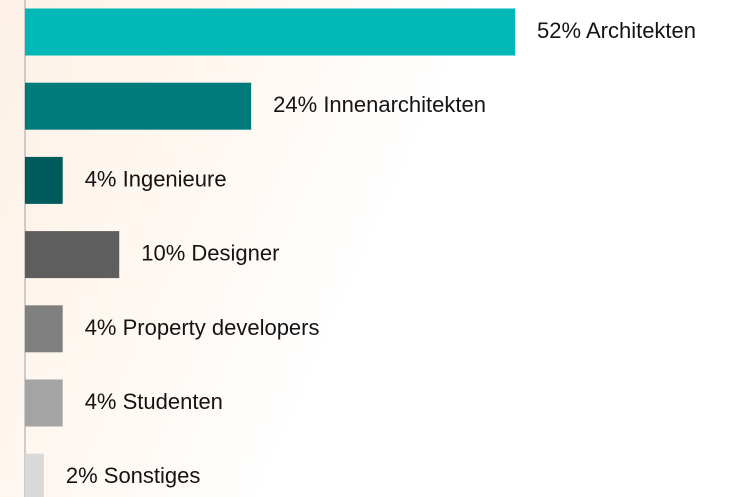  What do you see at coordinates (559, 30) in the screenshot?
I see `value-label: 52%` at bounding box center [559, 30].